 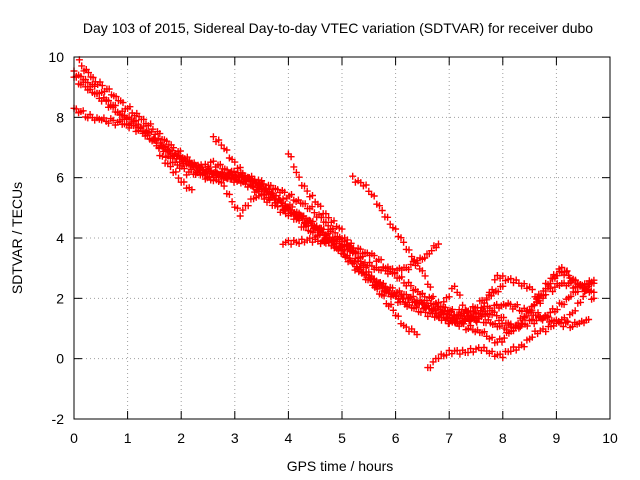 What do you see at coordinates (503, 438) in the screenshot?
I see `x-tick-label: 8` at bounding box center [503, 438].